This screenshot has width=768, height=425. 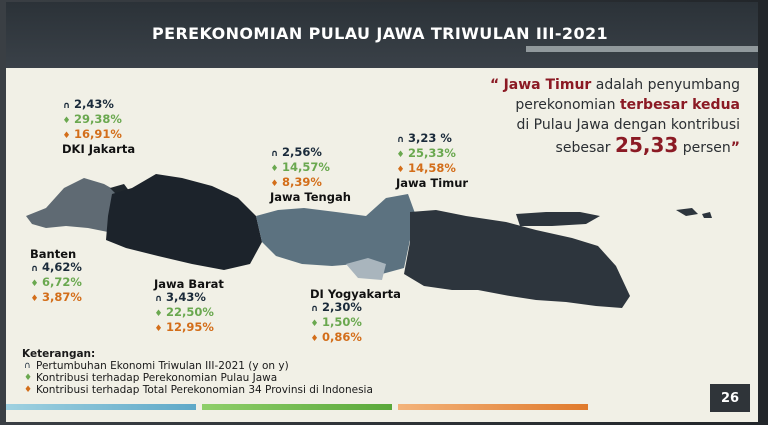 What do you see at coordinates (72, 205) in the screenshot?
I see `map-region-banten` at bounding box center [72, 205].